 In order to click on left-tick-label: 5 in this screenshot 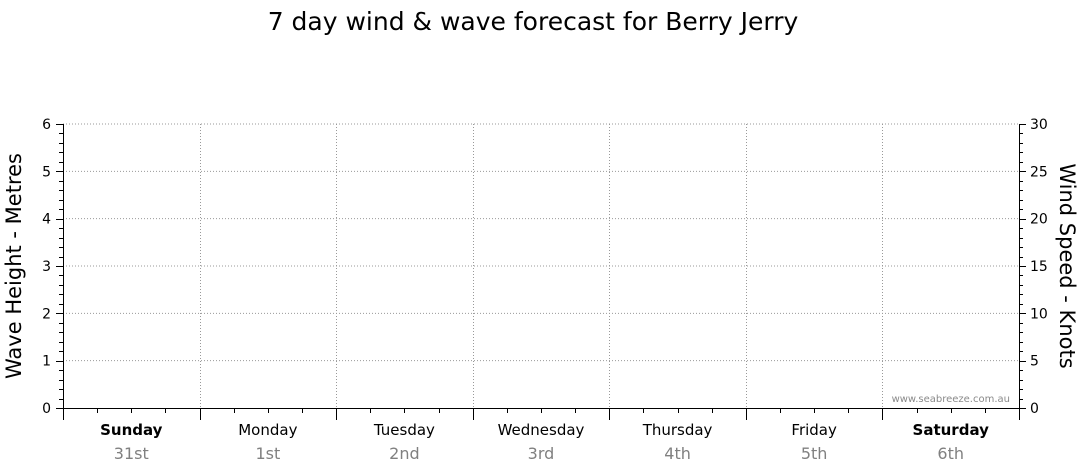, I will do `click(46, 172)`.